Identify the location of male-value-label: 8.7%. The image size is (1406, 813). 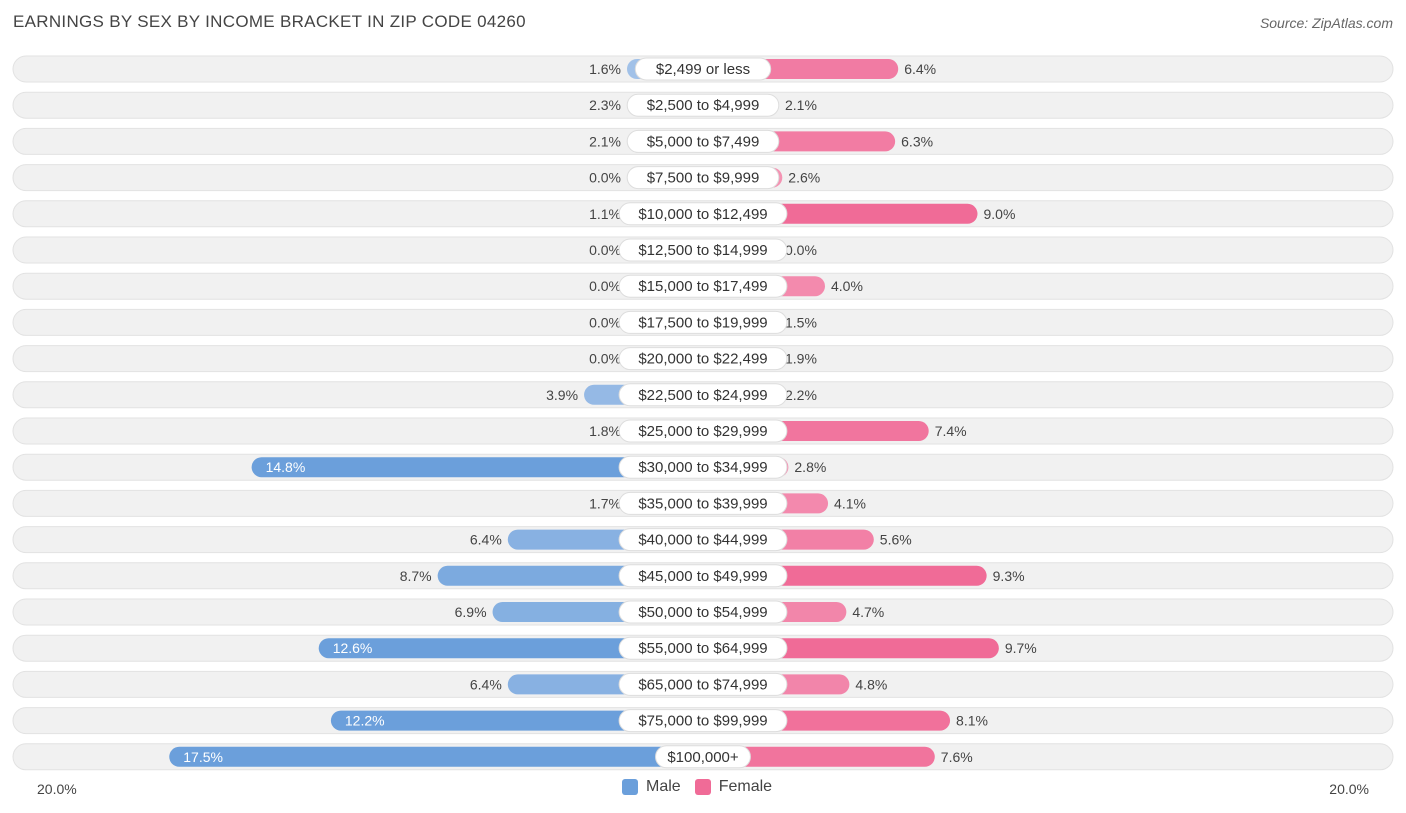
(416, 576).